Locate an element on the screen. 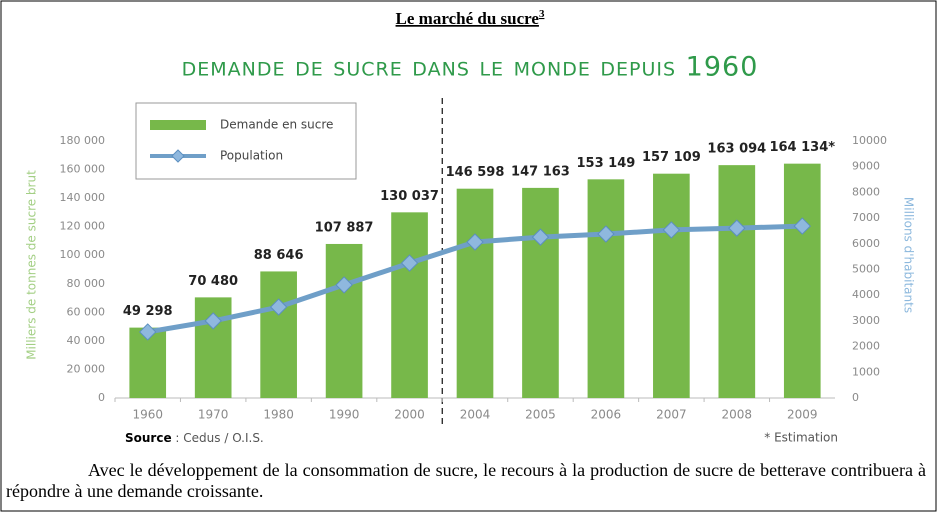 The height and width of the screenshot is (512, 937). legend-marker is located at coordinates (178, 156).